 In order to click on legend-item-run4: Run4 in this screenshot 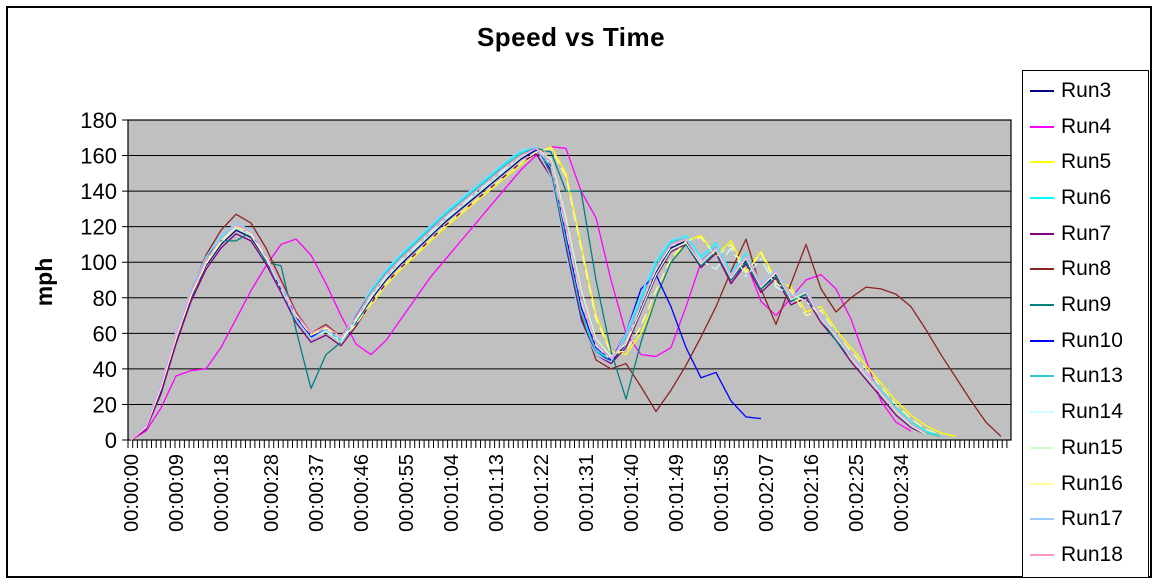, I will do `click(1085, 127)`.